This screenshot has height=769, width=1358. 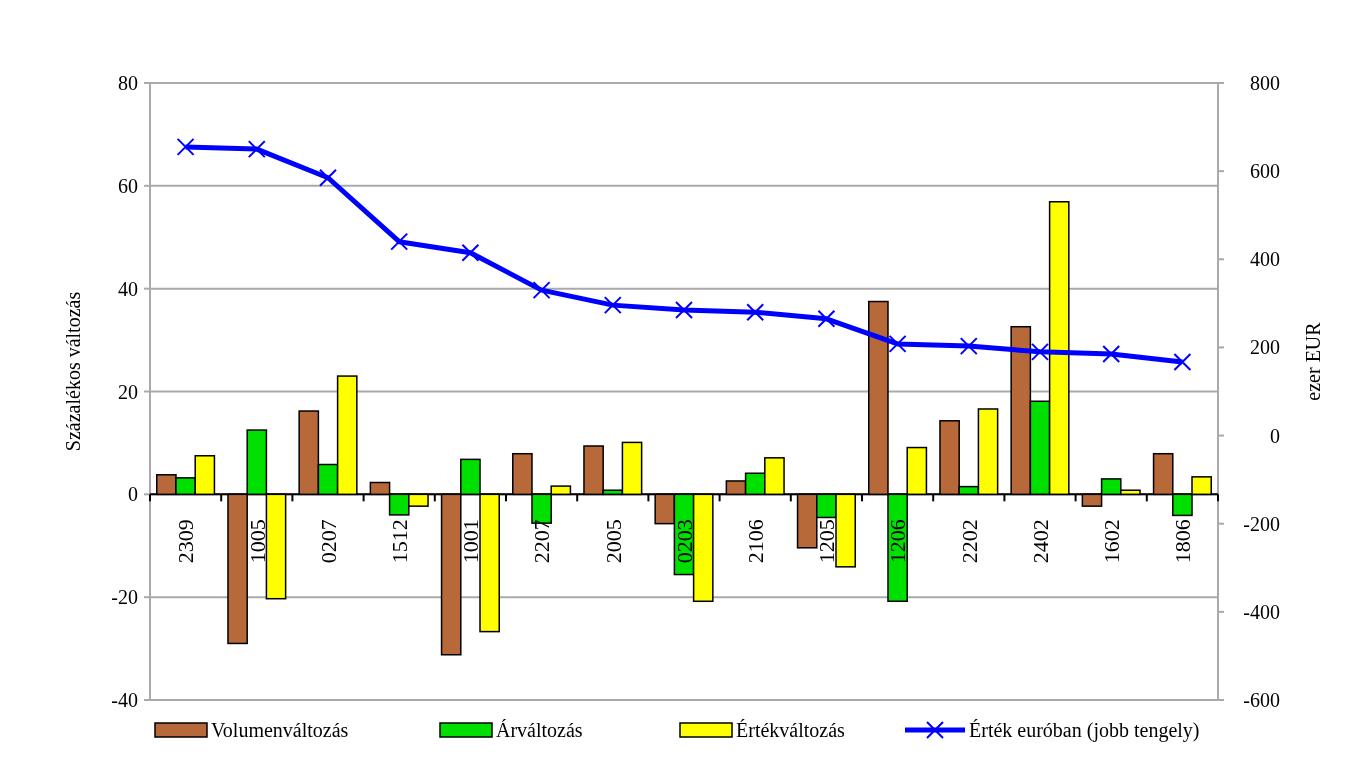 What do you see at coordinates (328, 541) in the screenshot?
I see `x-tick-label: 0207` at bounding box center [328, 541].